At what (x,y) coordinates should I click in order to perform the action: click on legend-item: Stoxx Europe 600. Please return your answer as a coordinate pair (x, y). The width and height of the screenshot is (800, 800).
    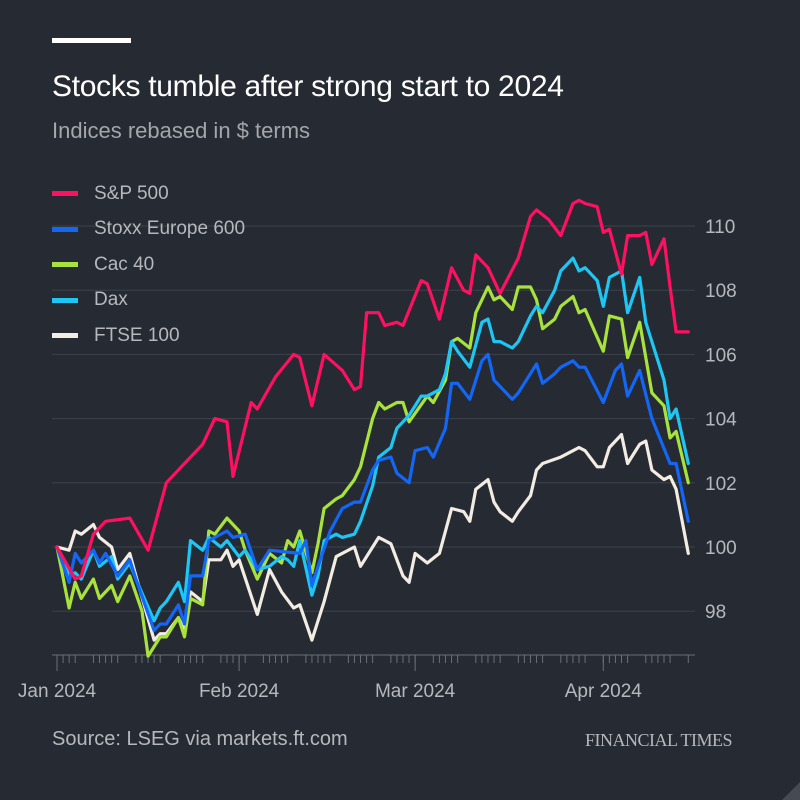
    Looking at the image, I should click on (148, 230).